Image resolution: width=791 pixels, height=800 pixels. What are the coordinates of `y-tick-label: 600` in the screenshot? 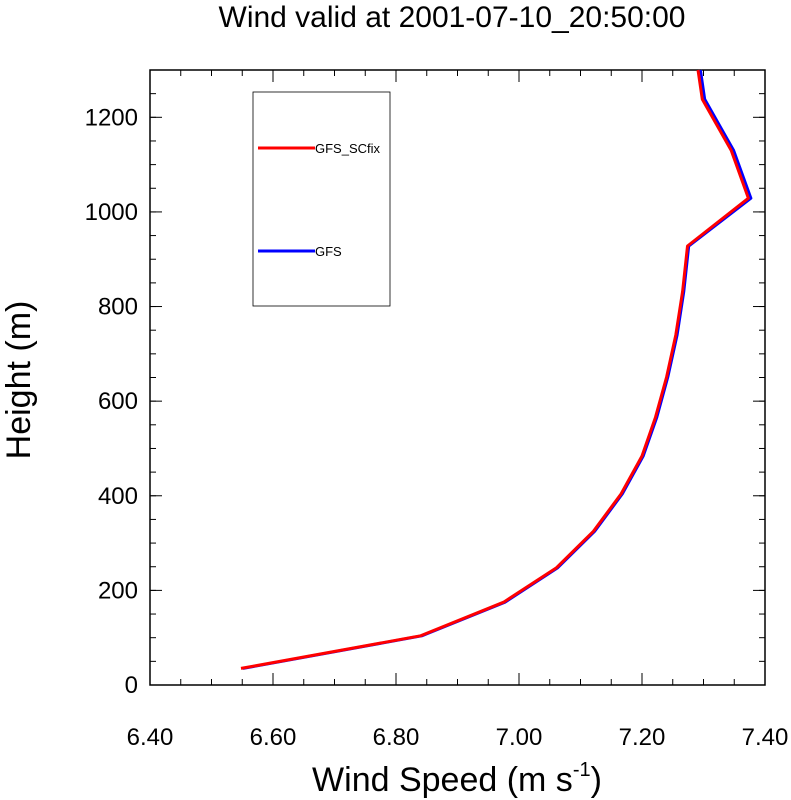 It's located at (118, 401).